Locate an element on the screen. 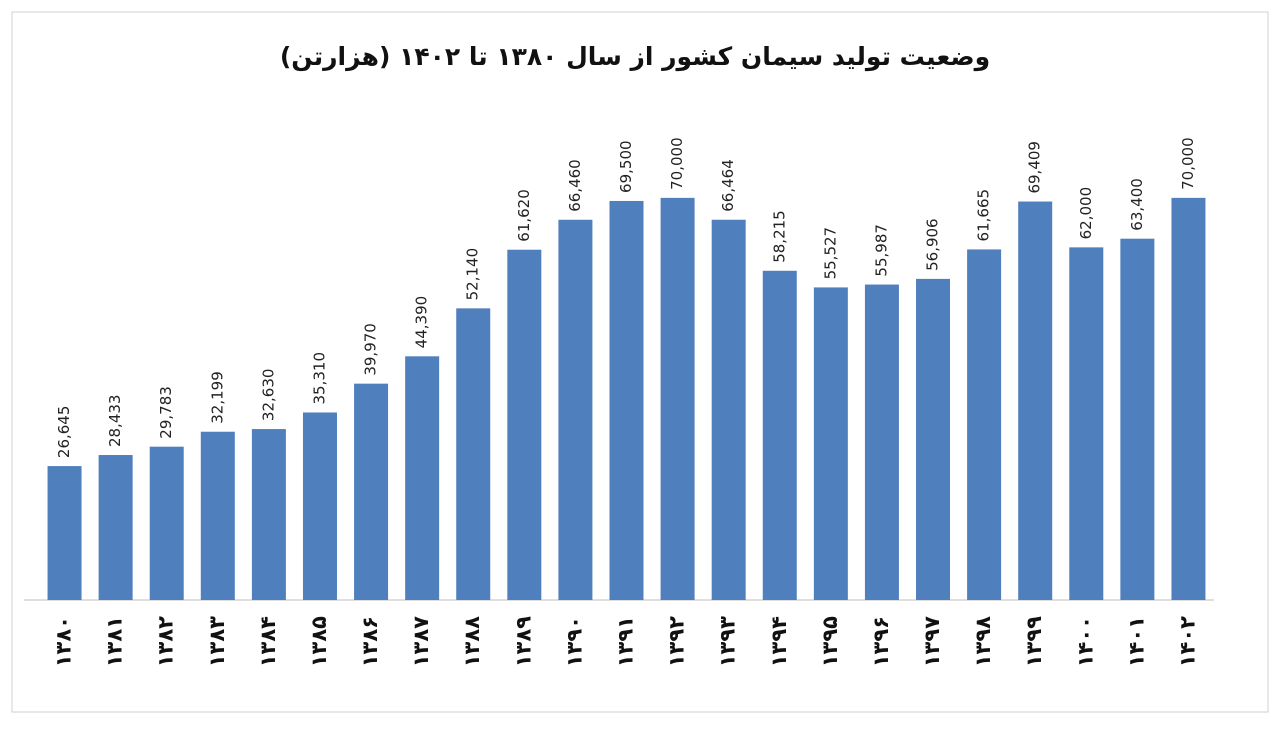  x-tick-label: ۱۳۸۴ is located at coordinates (268, 641).